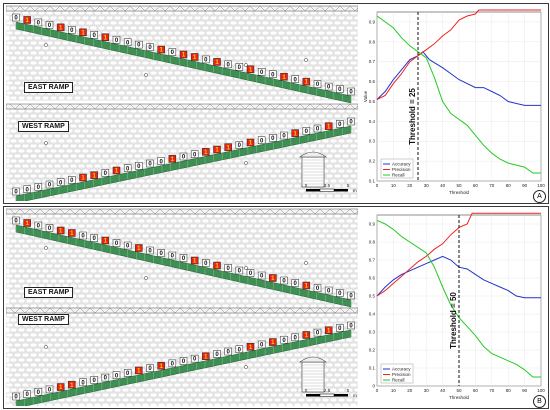 This screenshot has width=550, height=410. I want to click on scale-bar, so click(341, 190).